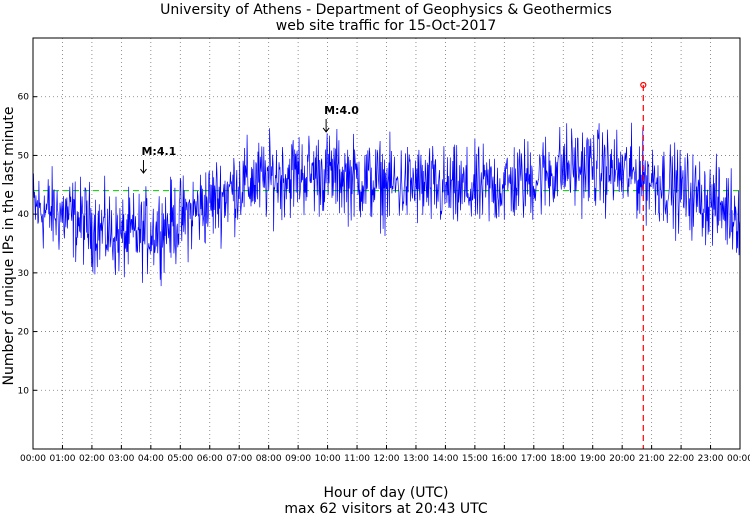  What do you see at coordinates (681, 459) in the screenshot?
I see `x-tick-label: 22:00` at bounding box center [681, 459].